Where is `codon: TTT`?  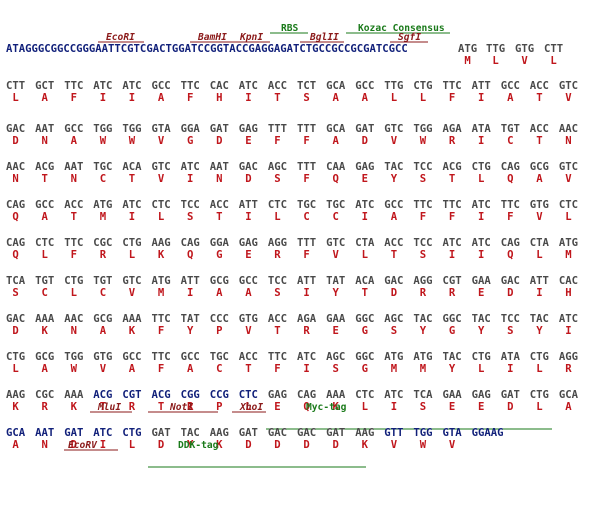
codon: TTT is located at coordinates (306, 243).